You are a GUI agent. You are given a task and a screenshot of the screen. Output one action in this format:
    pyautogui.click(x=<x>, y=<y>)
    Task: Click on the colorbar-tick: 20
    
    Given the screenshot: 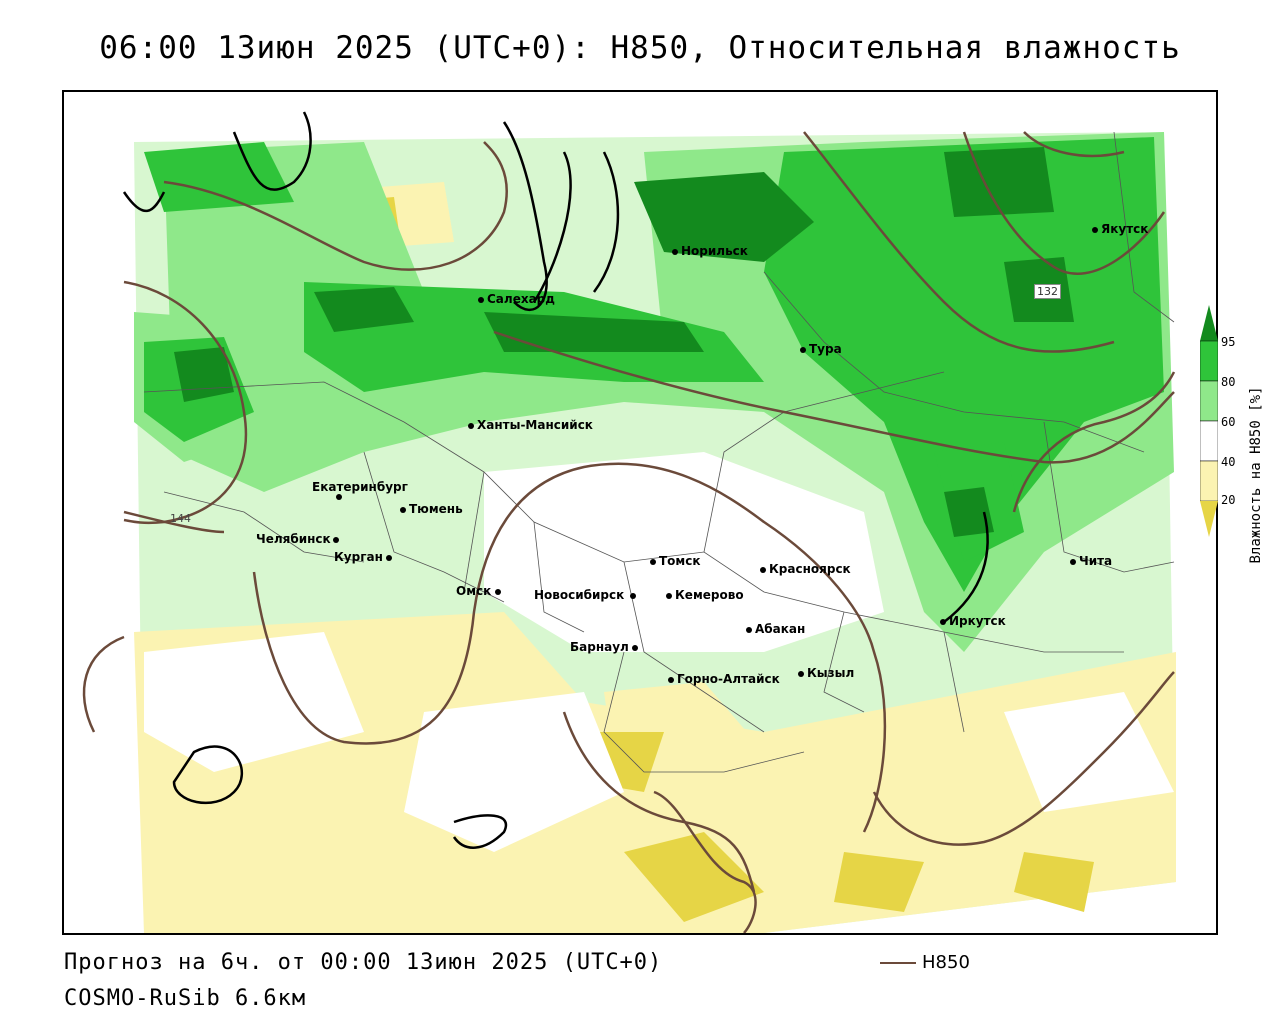 What is the action you would take?
    pyautogui.click(x=1228, y=500)
    